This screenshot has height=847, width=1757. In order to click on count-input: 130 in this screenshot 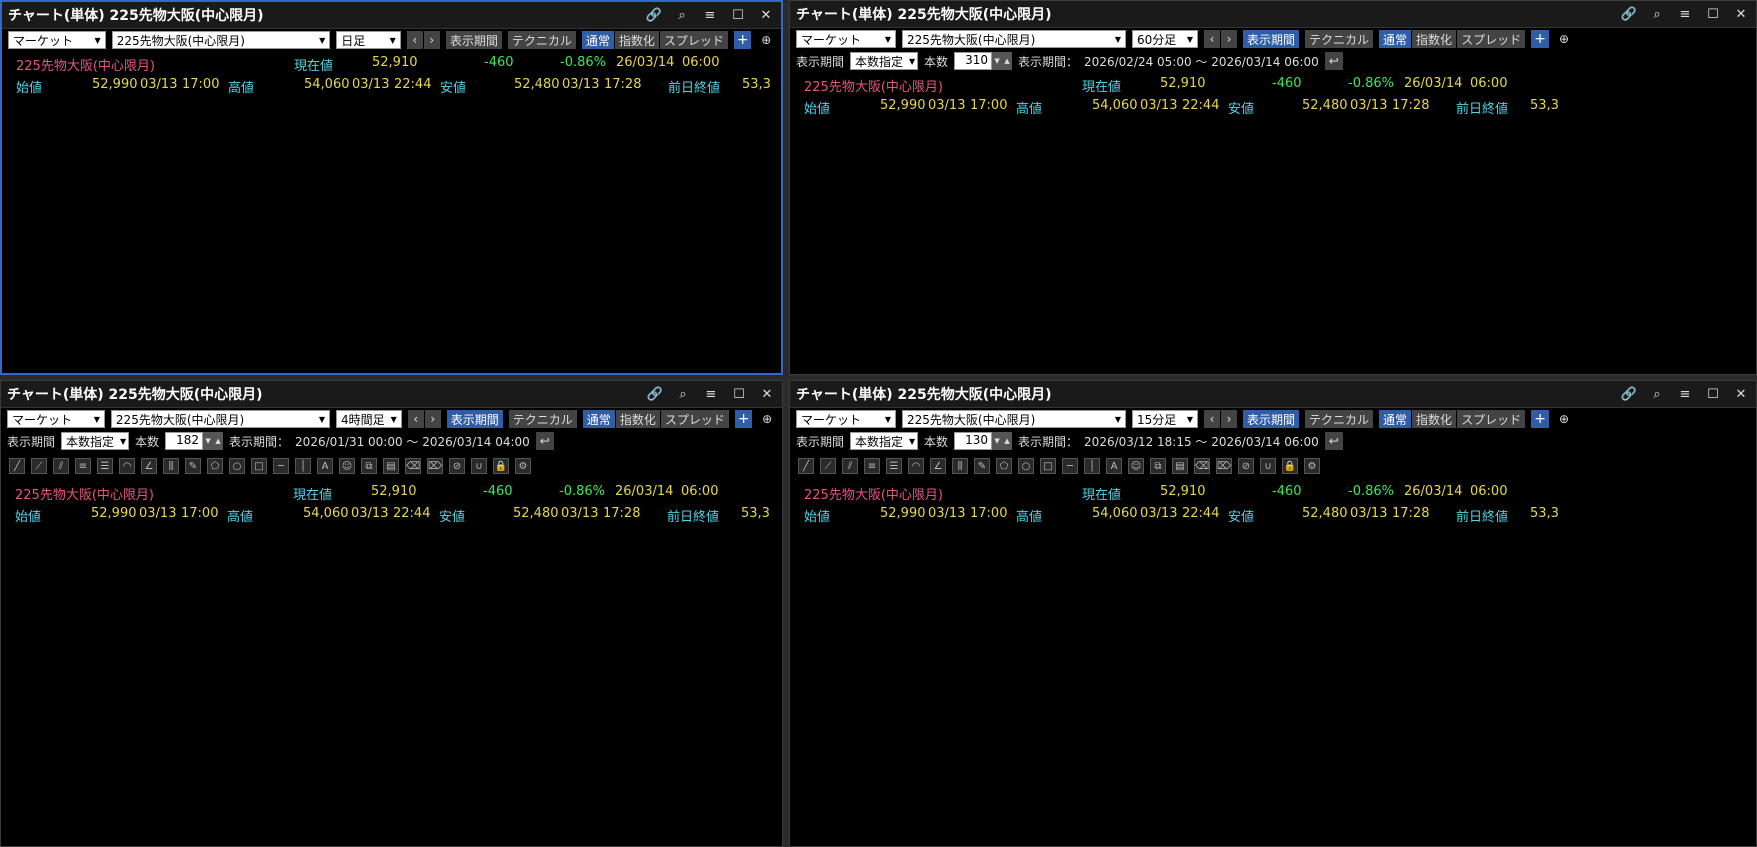, I will do `click(973, 441)`.